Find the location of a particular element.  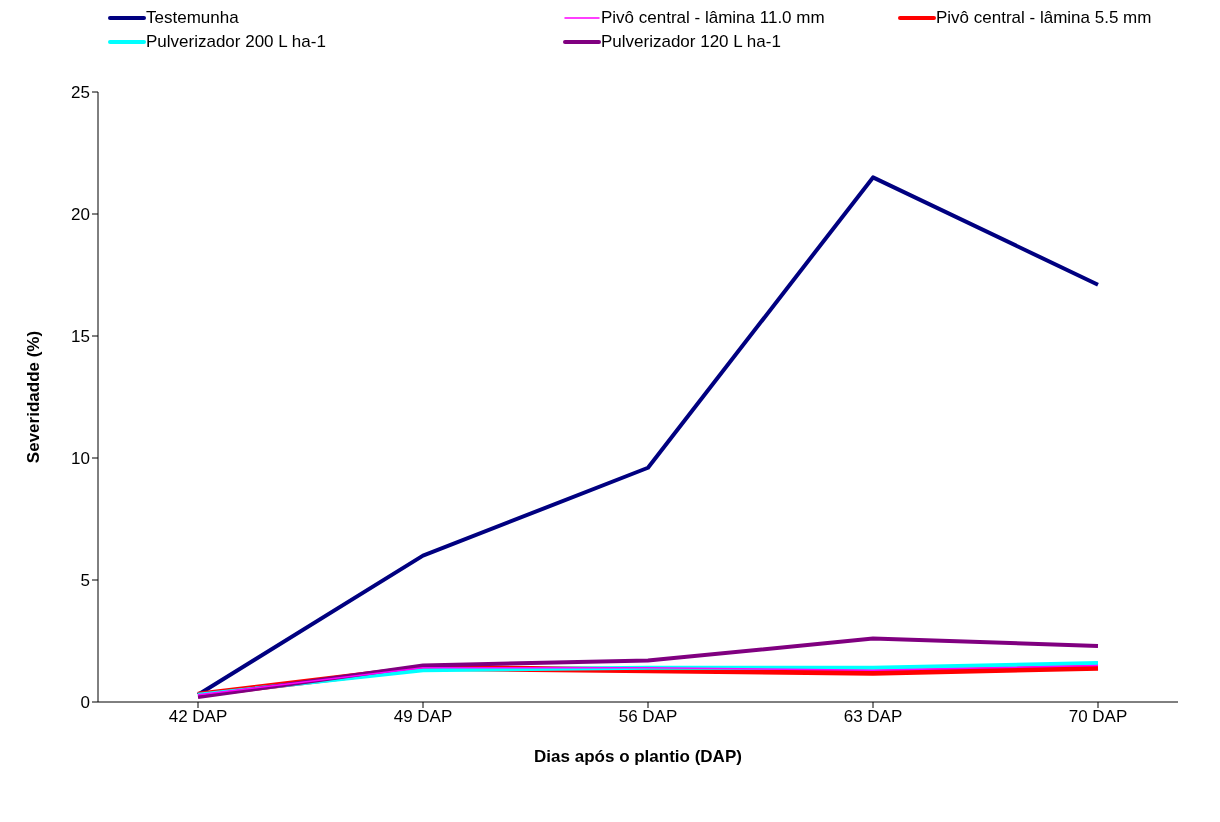

y-axis-title: Severidadde (%) is located at coordinates (34, 397).